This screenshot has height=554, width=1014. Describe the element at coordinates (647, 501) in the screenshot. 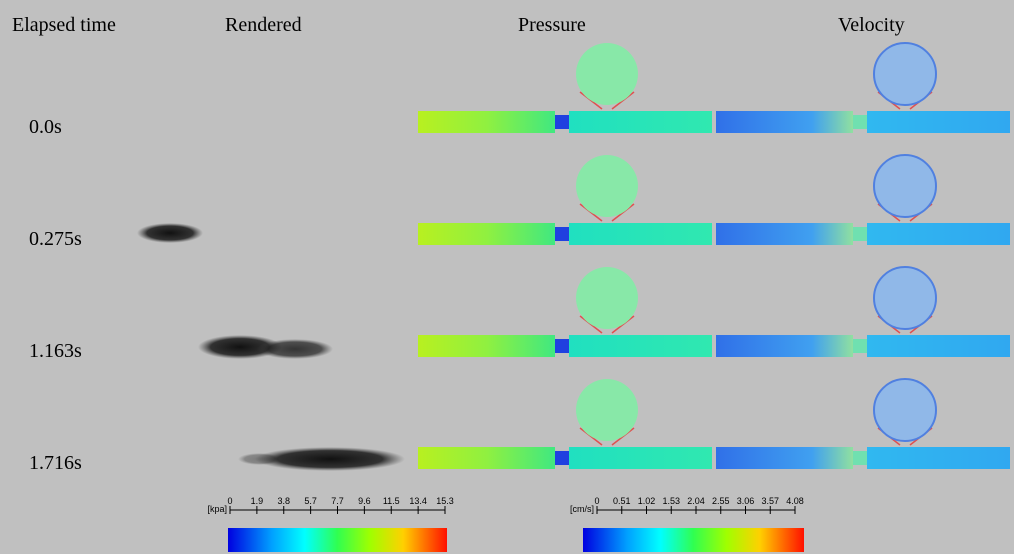

I see `colorbar-tick-label: 1.02` at that location.